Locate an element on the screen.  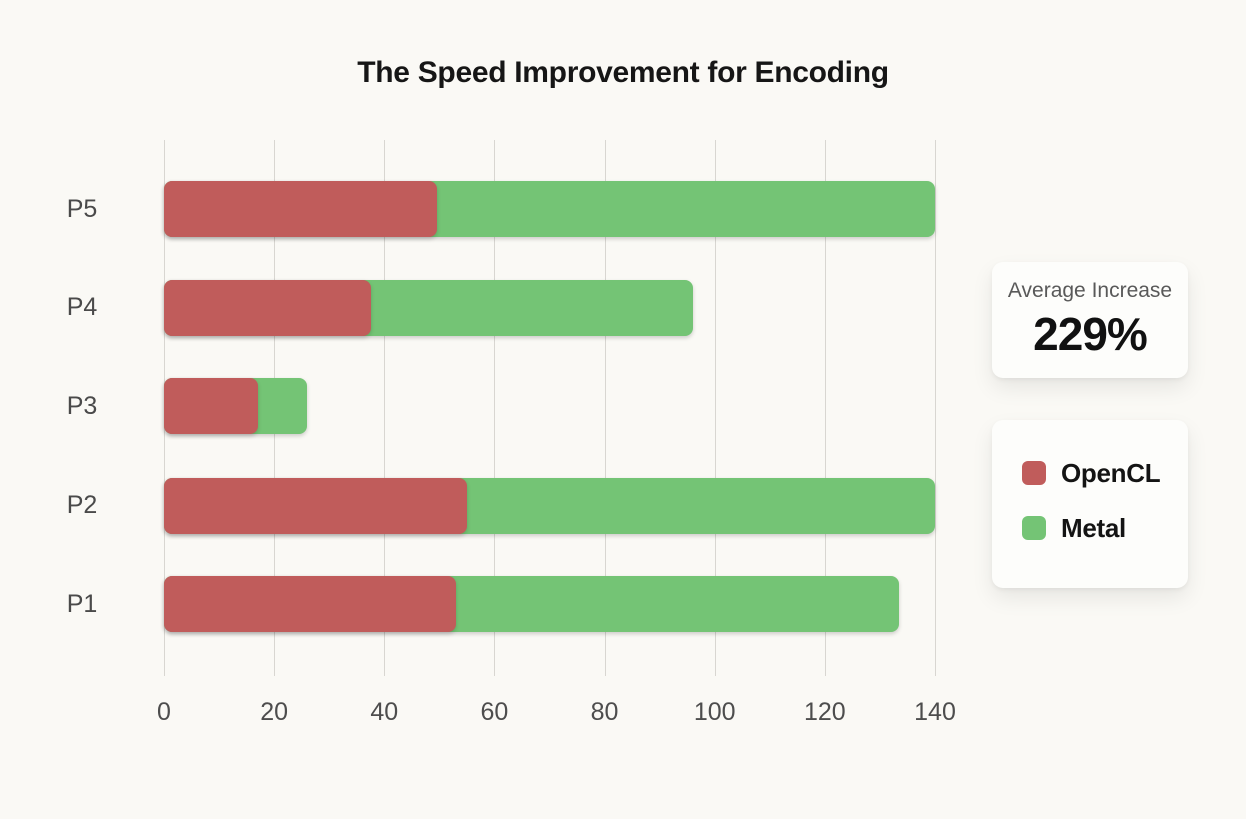
average-increase-value: 229% is located at coordinates (1090, 334).